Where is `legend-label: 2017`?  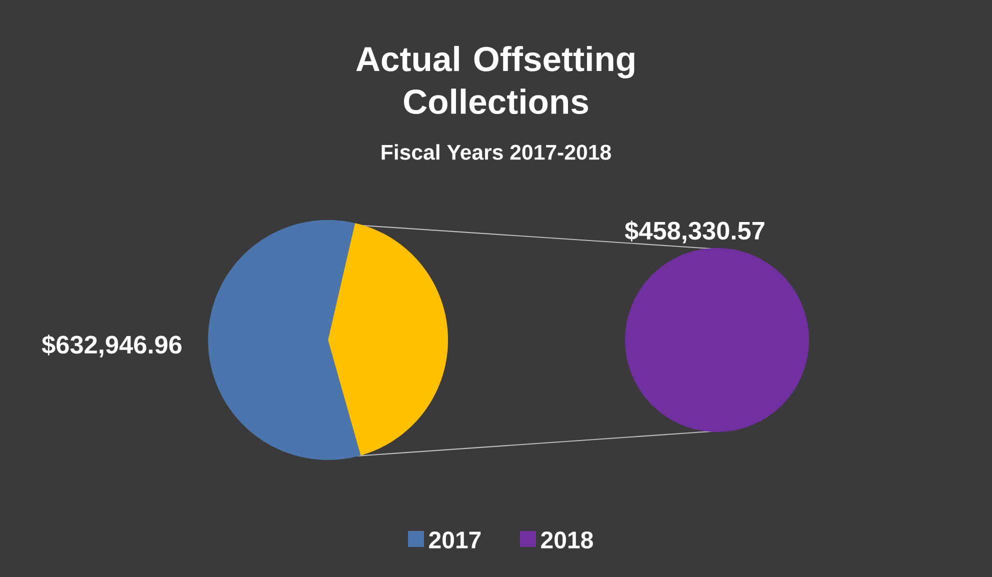 legend-label: 2017 is located at coordinates (455, 539).